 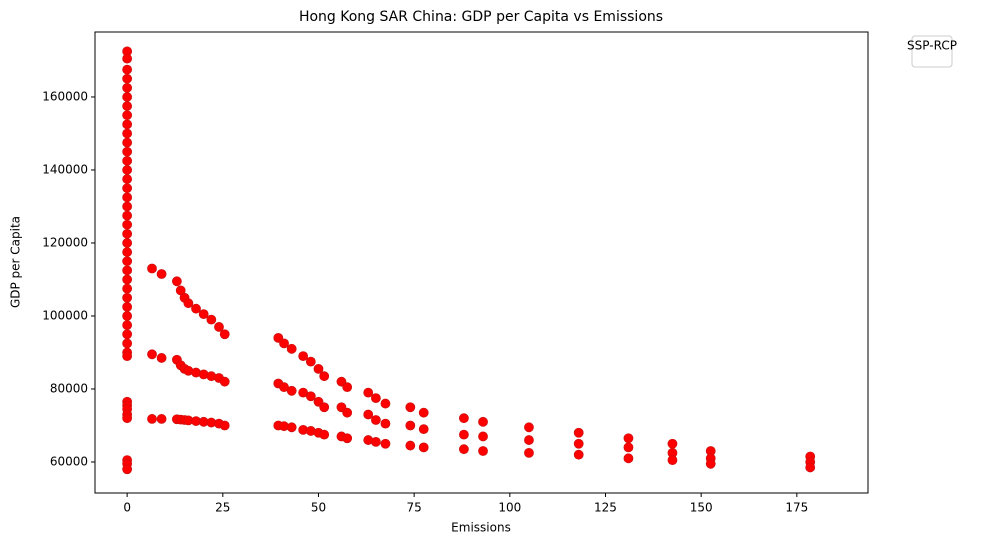 What do you see at coordinates (318, 508) in the screenshot?
I see `x-tick-label: 50` at bounding box center [318, 508].